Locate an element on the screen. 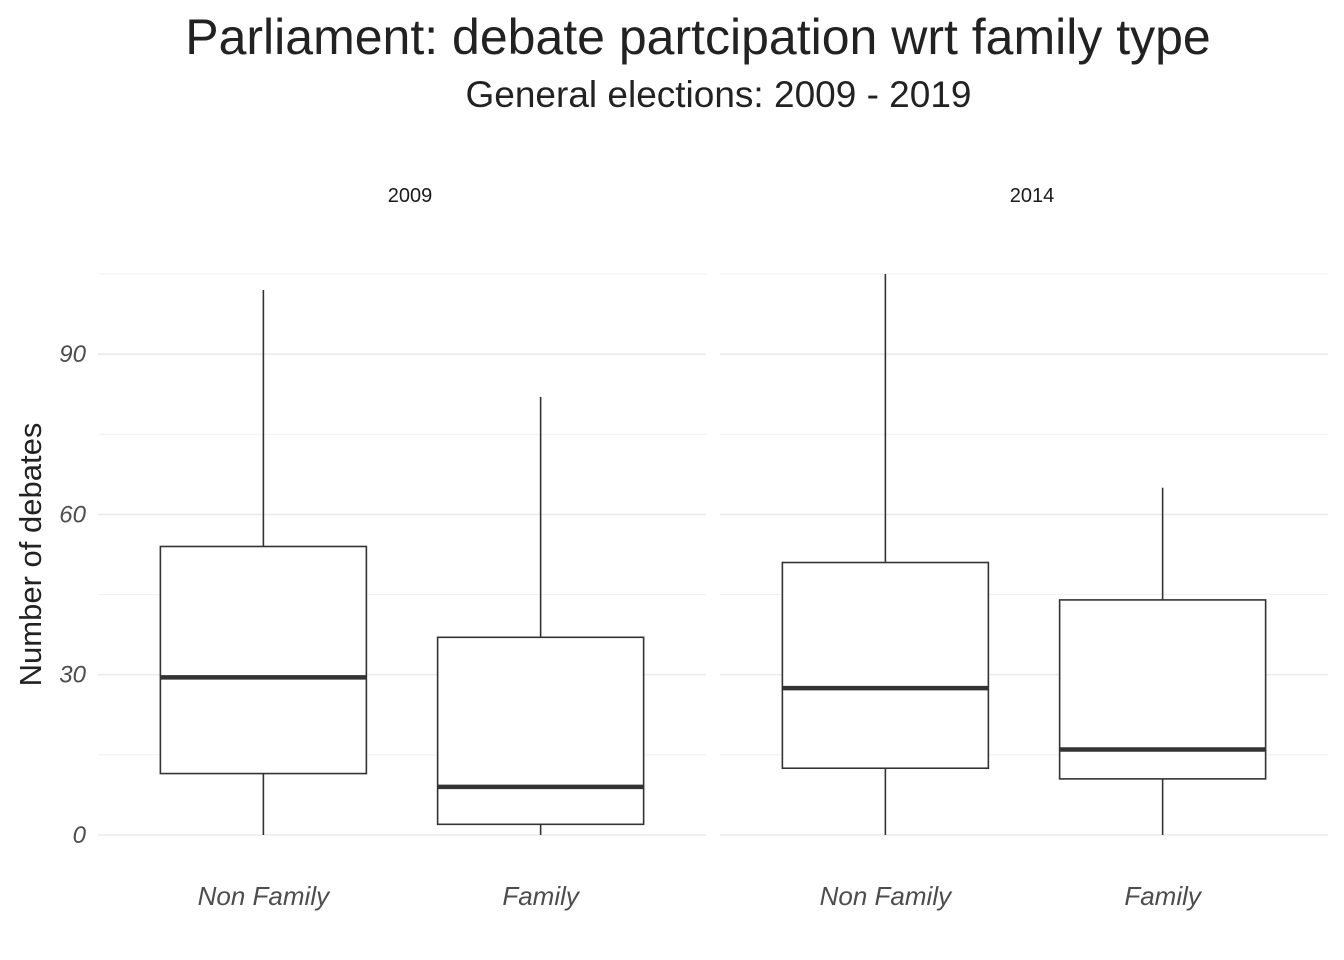 The width and height of the screenshot is (1344, 960). chart-subtitle: General elections: 2009 - 2019 is located at coordinates (718, 94).